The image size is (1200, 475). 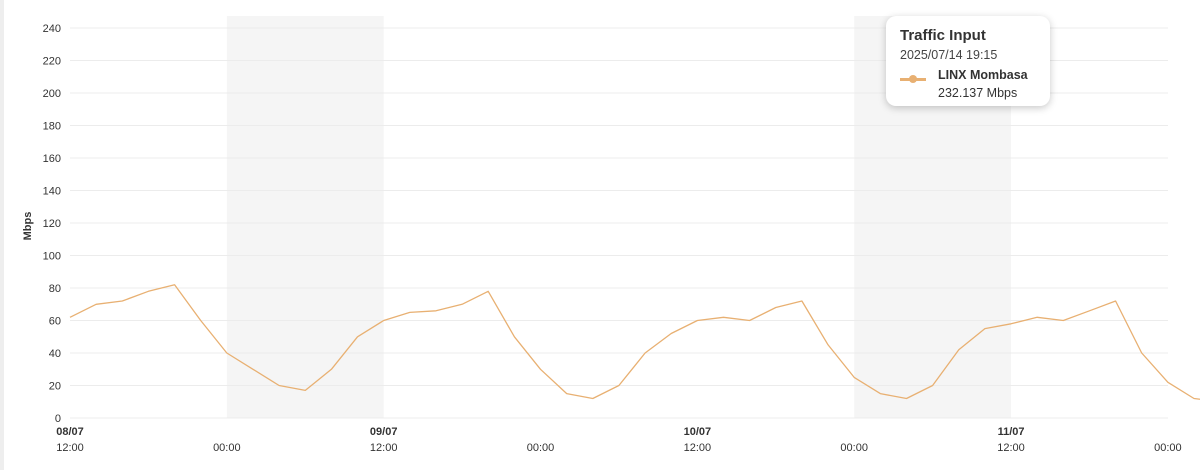 What do you see at coordinates (52, 127) in the screenshot?
I see `y-tick-label: 180` at bounding box center [52, 127].